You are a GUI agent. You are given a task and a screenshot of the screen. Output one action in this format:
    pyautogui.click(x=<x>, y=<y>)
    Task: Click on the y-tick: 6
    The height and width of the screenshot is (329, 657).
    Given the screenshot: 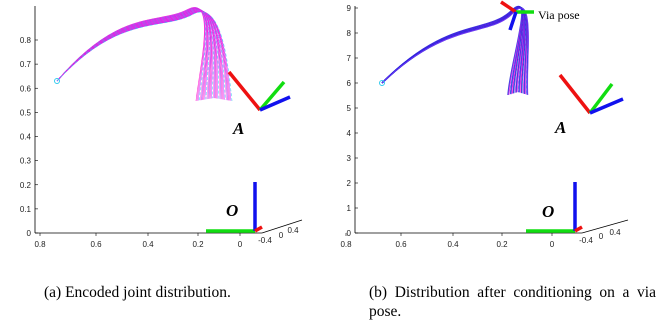 What is the action you would take?
    pyautogui.click(x=352, y=83)
    